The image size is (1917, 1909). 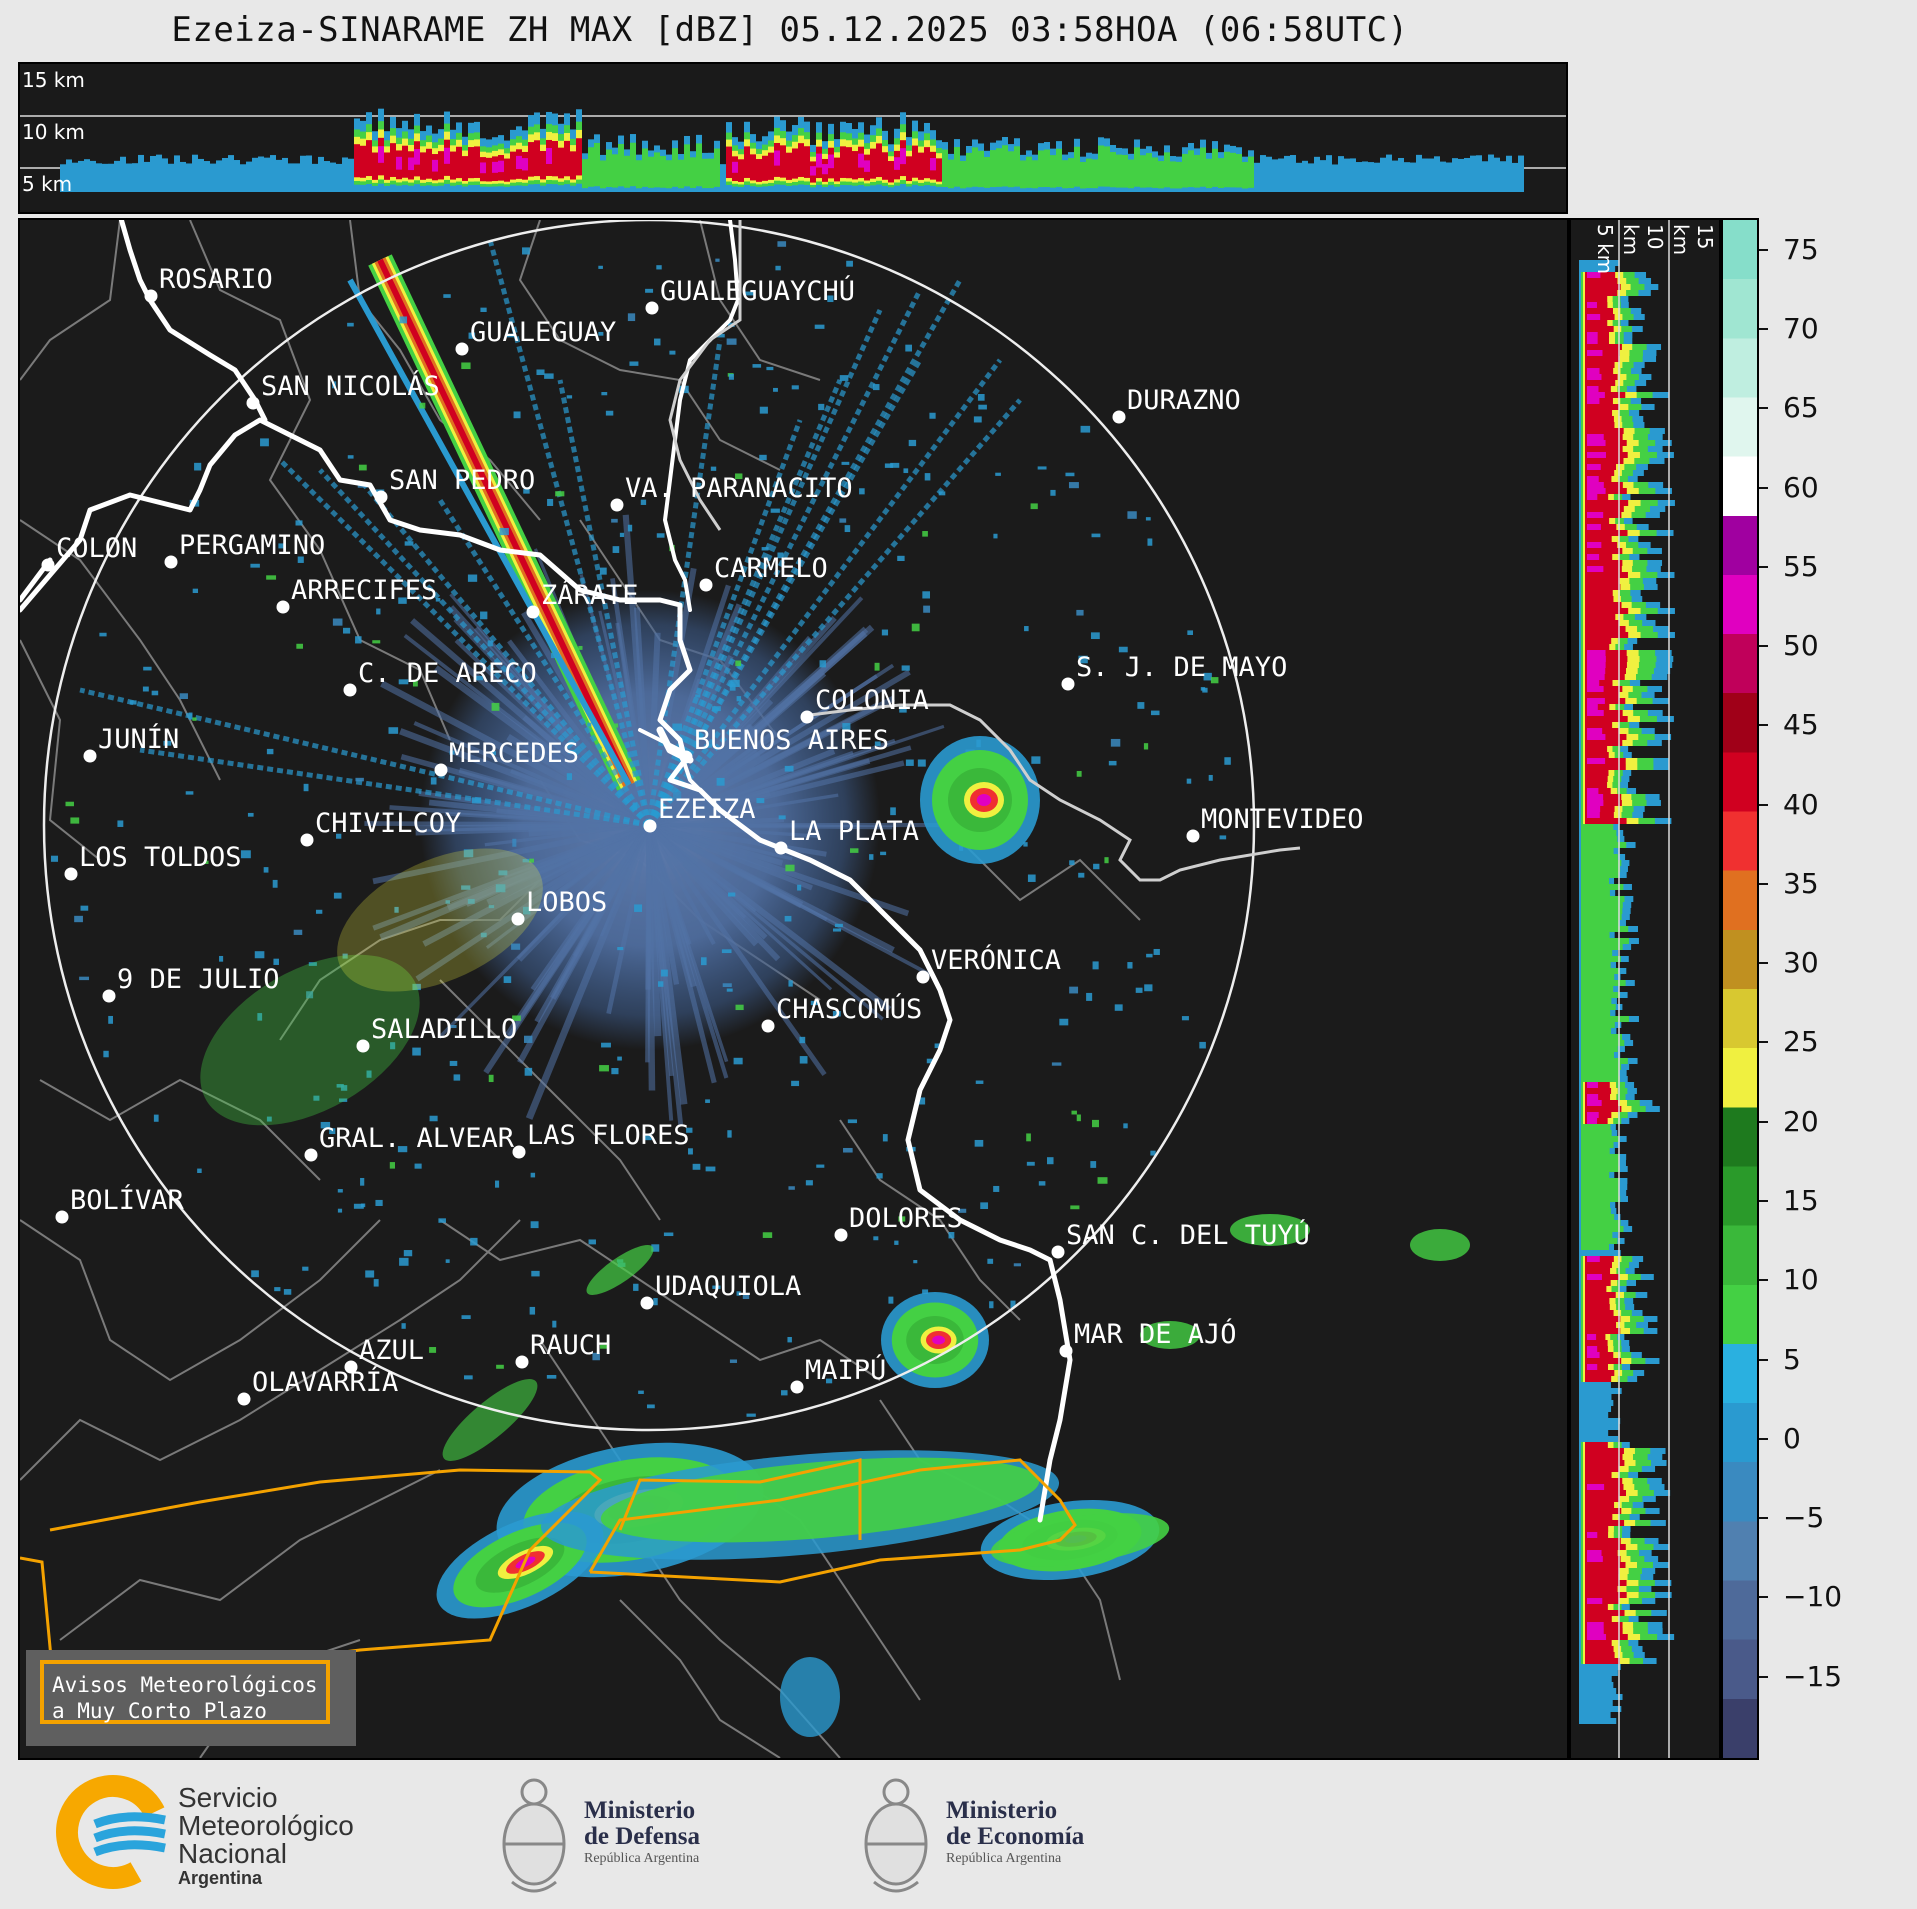 What do you see at coordinates (1801, 328) in the screenshot?
I see `colorbar-tick-label: 70` at bounding box center [1801, 328].